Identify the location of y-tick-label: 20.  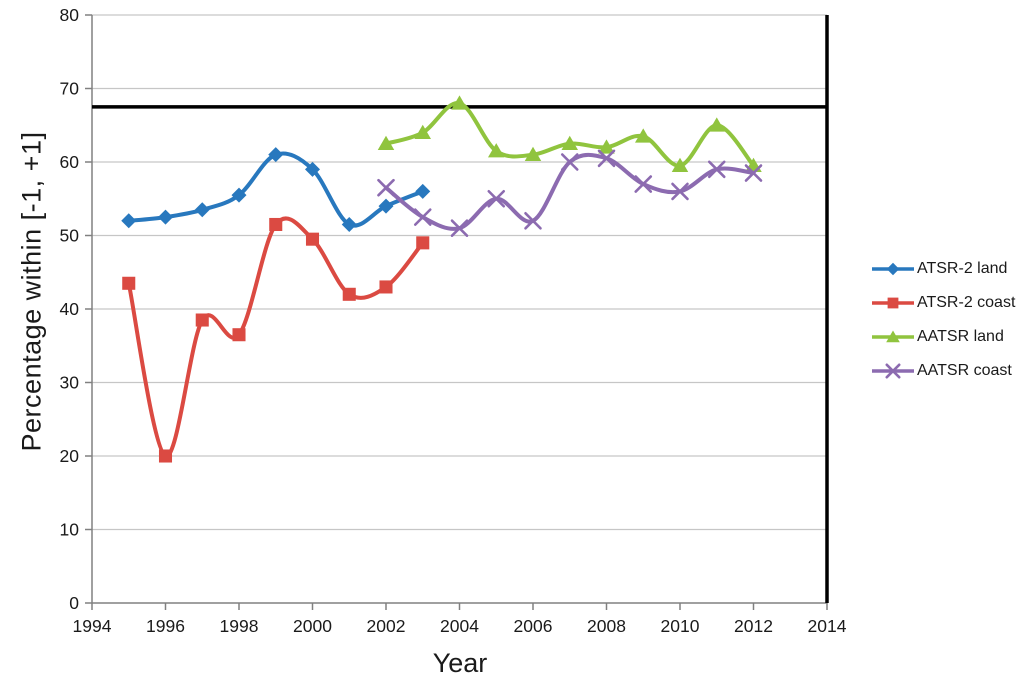
(70, 456).